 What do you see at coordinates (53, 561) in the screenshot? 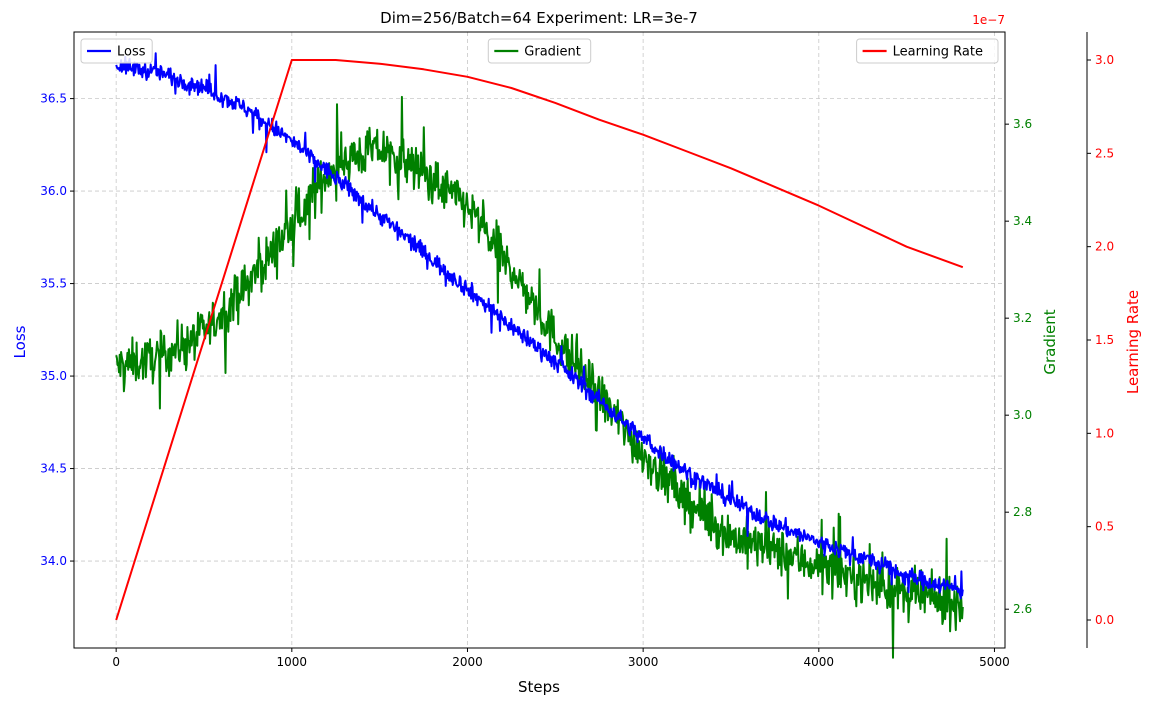
I see `loss-tick-label: 34.0` at bounding box center [53, 561].